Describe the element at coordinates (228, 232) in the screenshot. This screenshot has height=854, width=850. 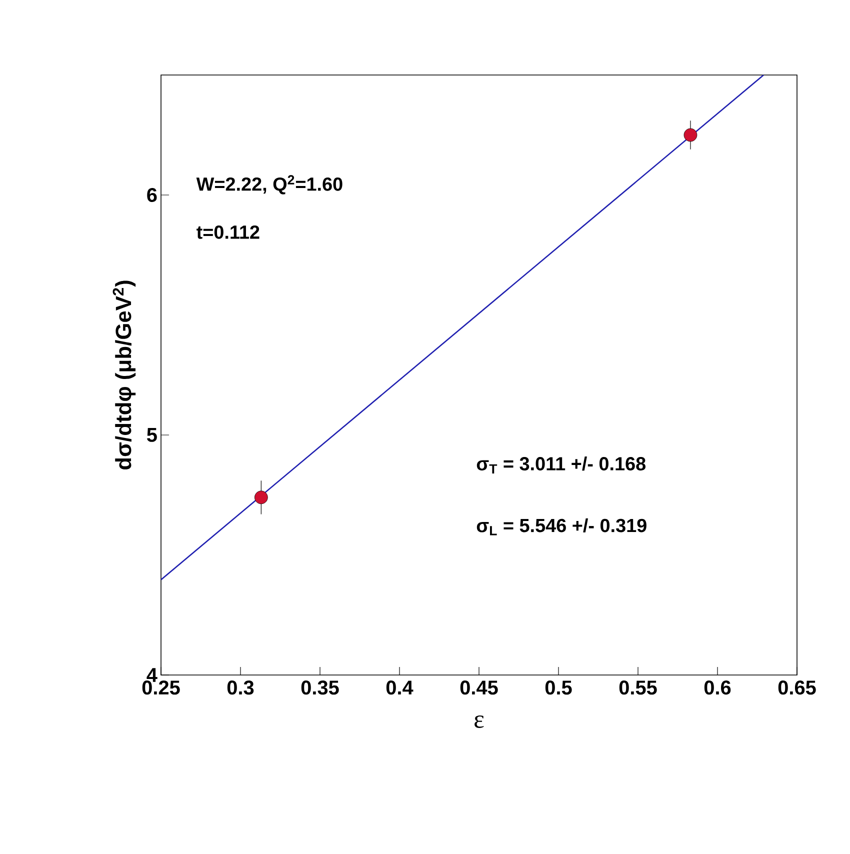
I see `annotation: t=0.112` at that location.